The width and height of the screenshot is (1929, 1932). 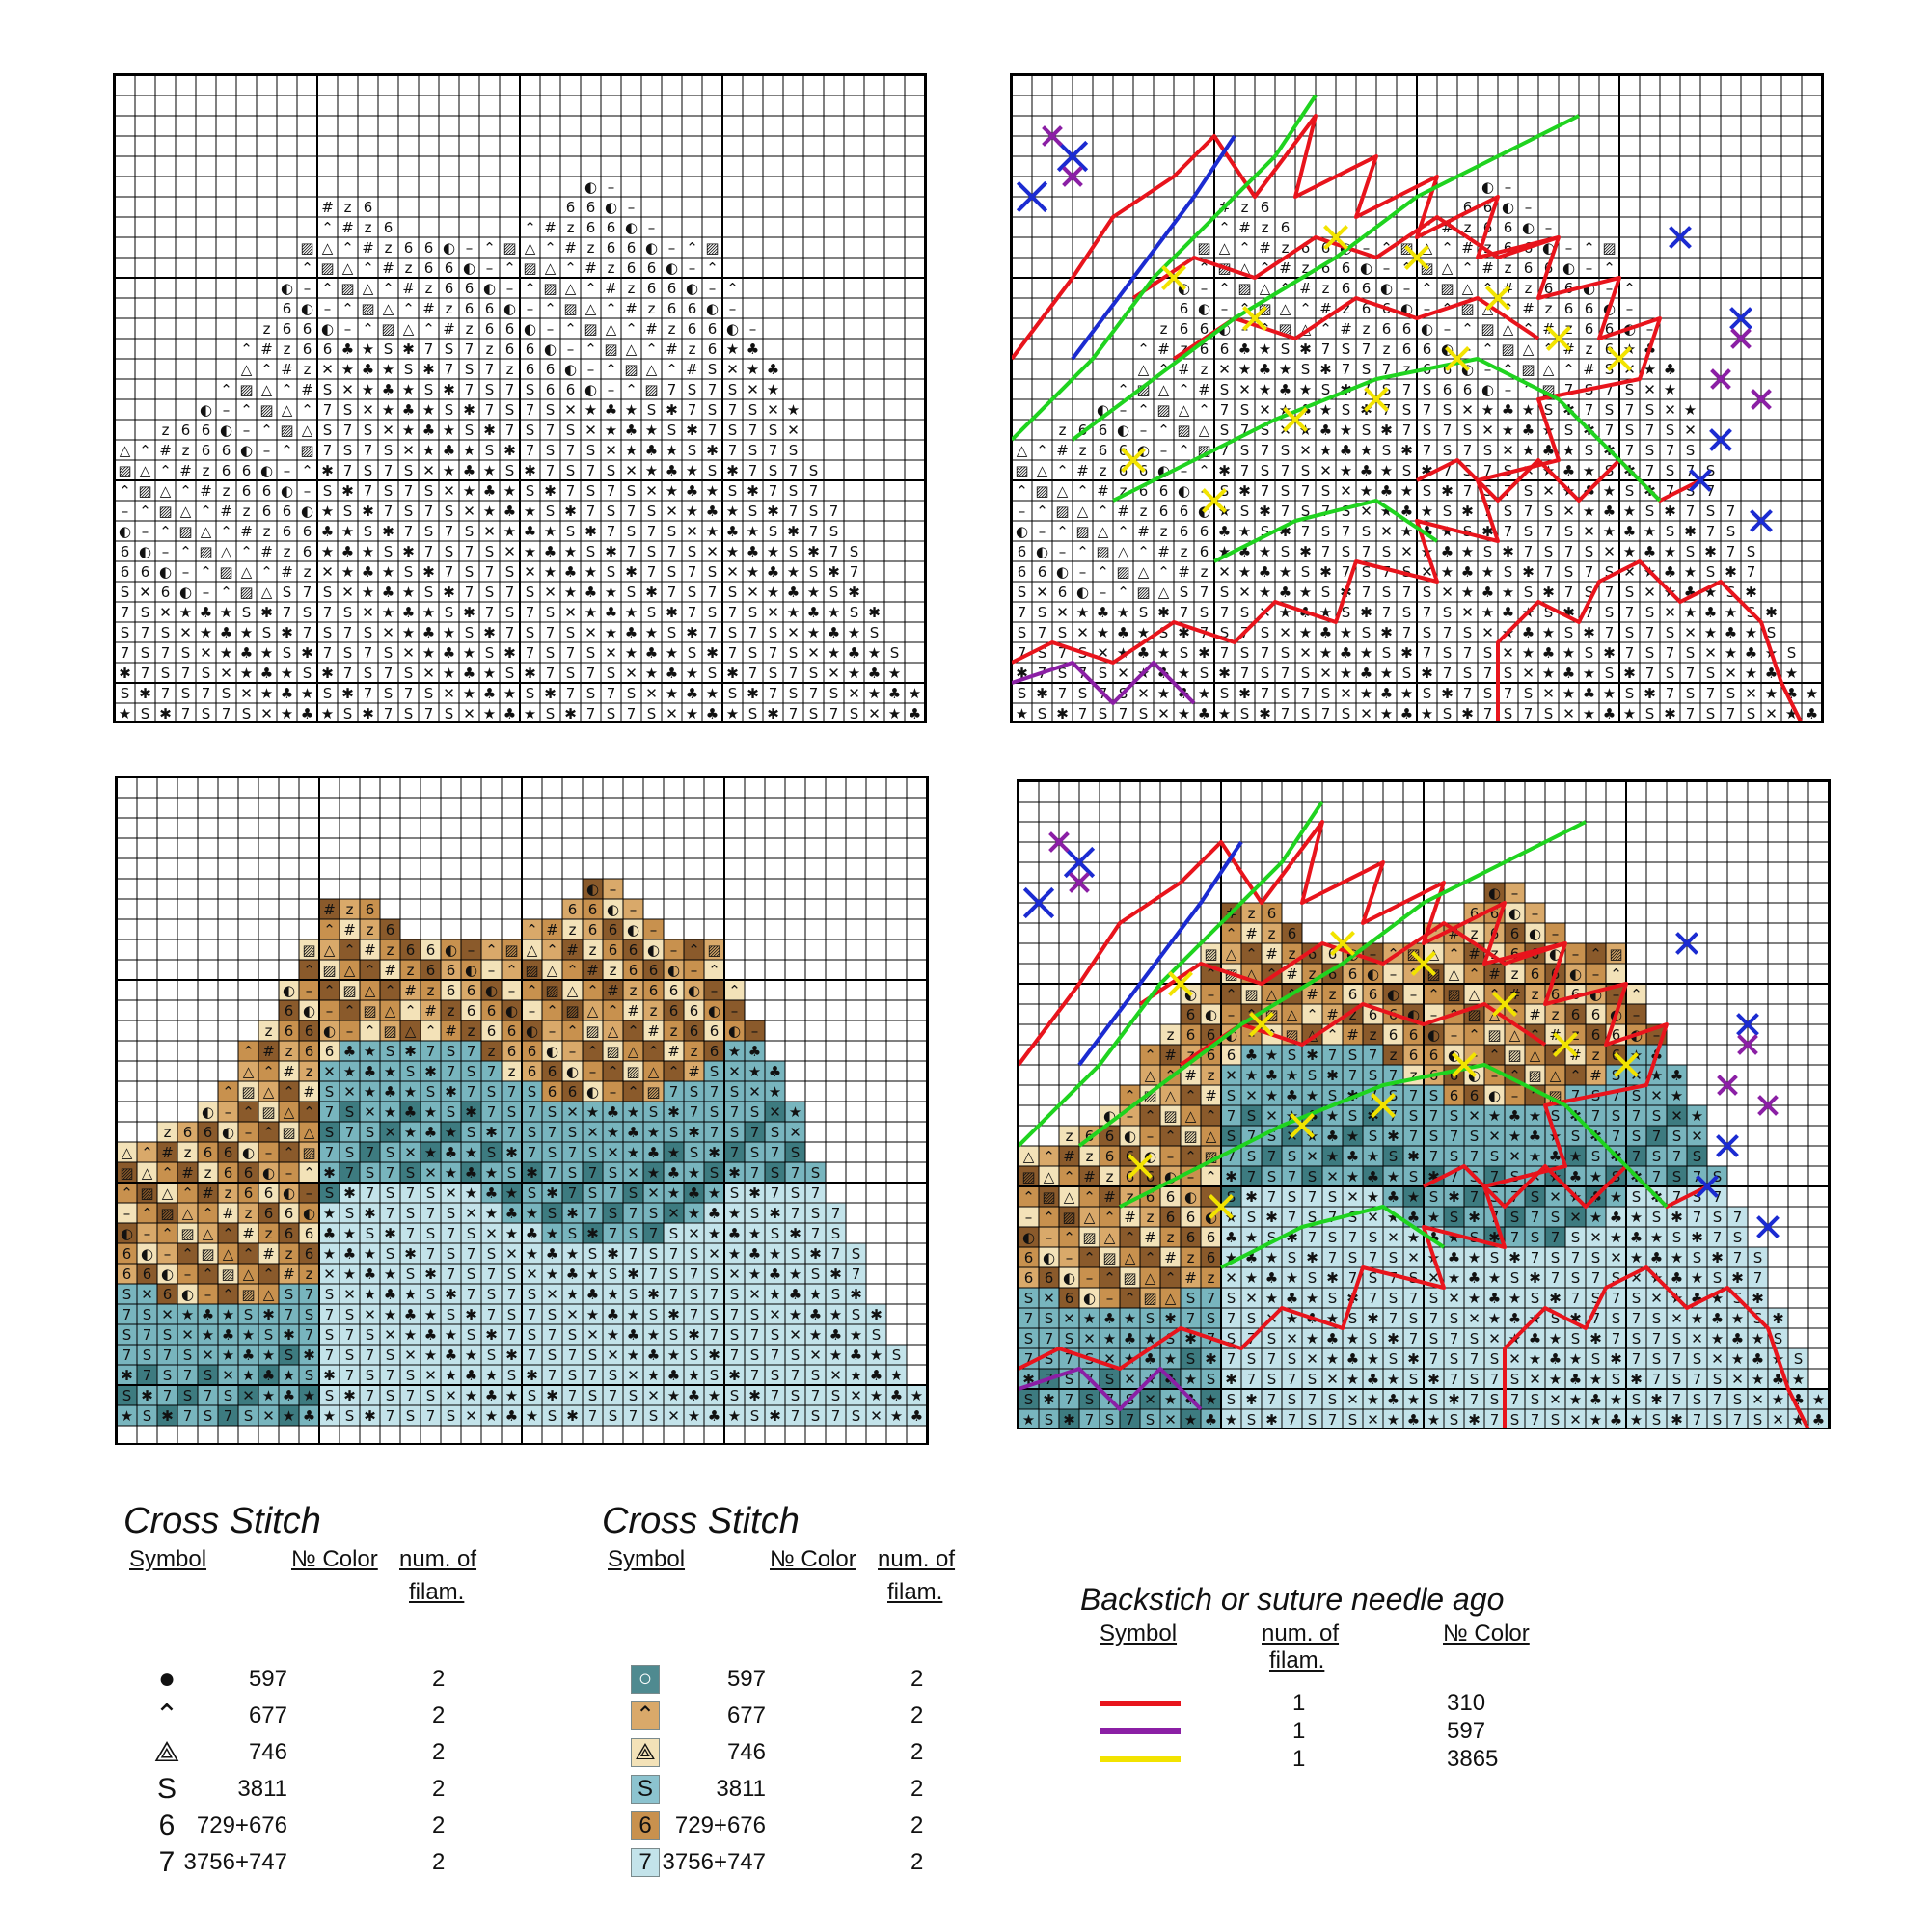 I want to click on legend-color-code: 597, so click(x=746, y=1679).